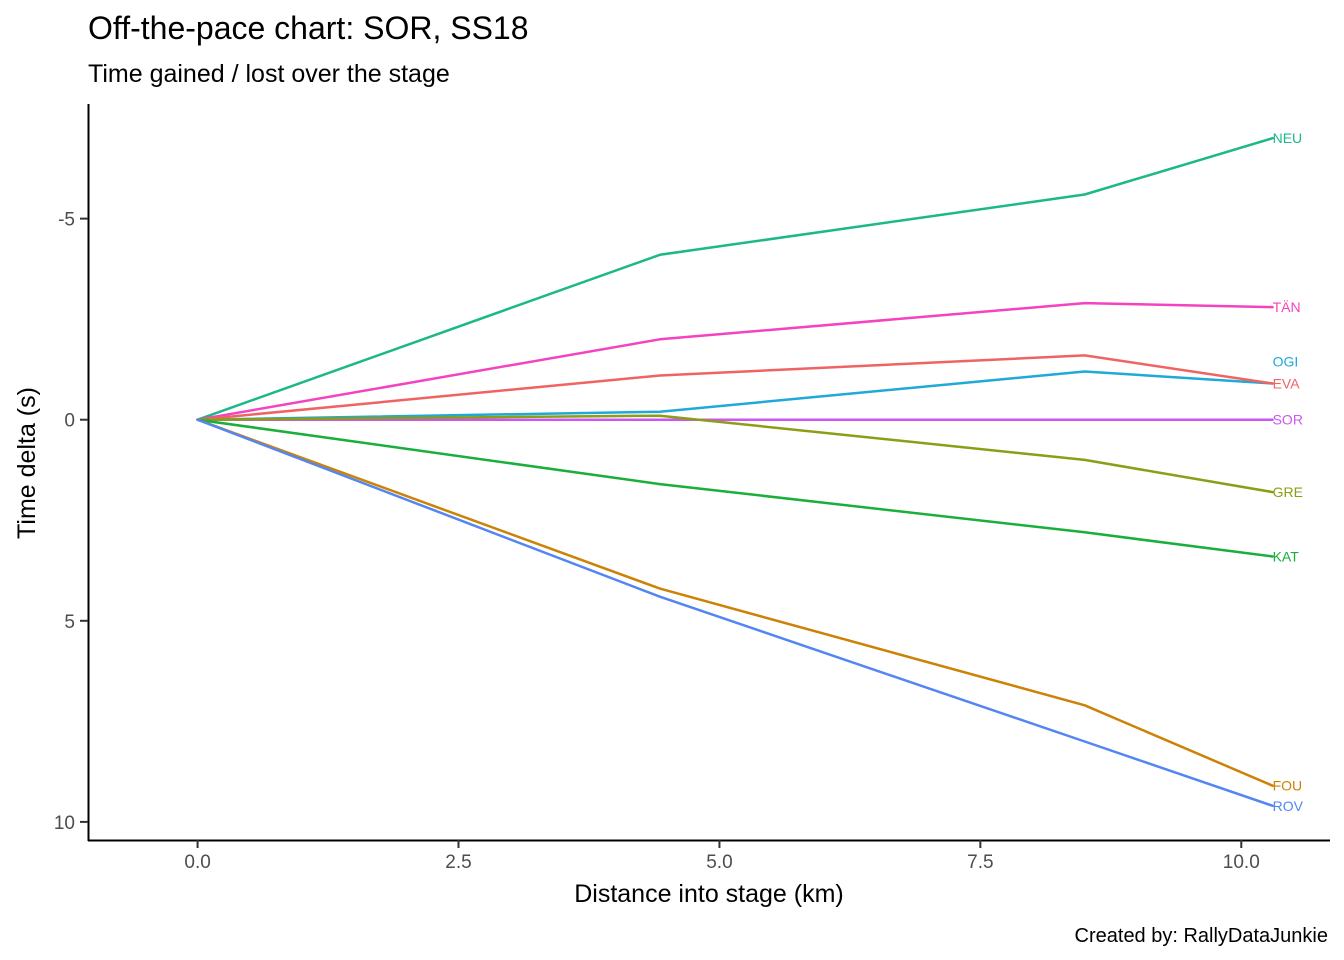  What do you see at coordinates (69, 421) in the screenshot?
I see `y-tick-label: 0` at bounding box center [69, 421].